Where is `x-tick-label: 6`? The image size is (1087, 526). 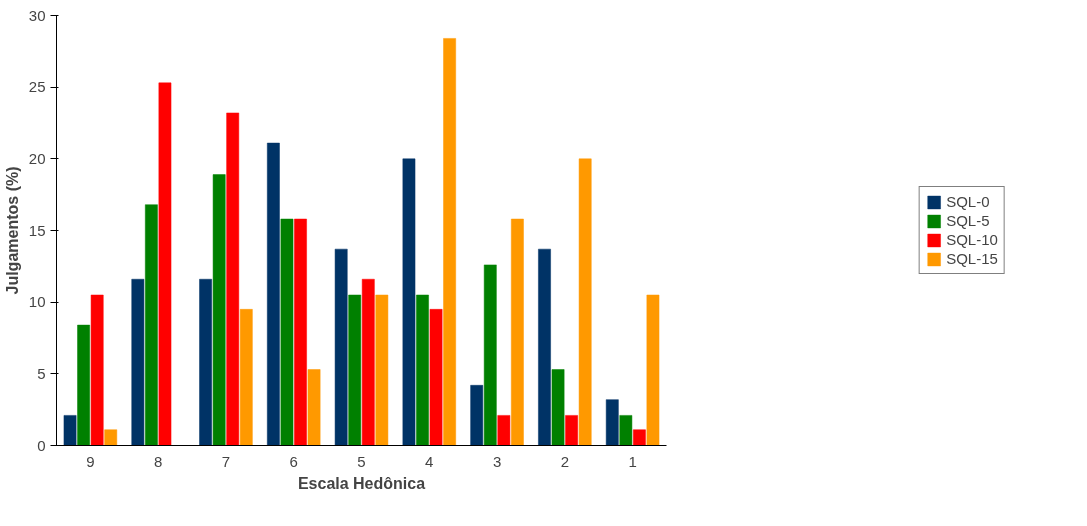
x-tick-label: 6 is located at coordinates (293, 461).